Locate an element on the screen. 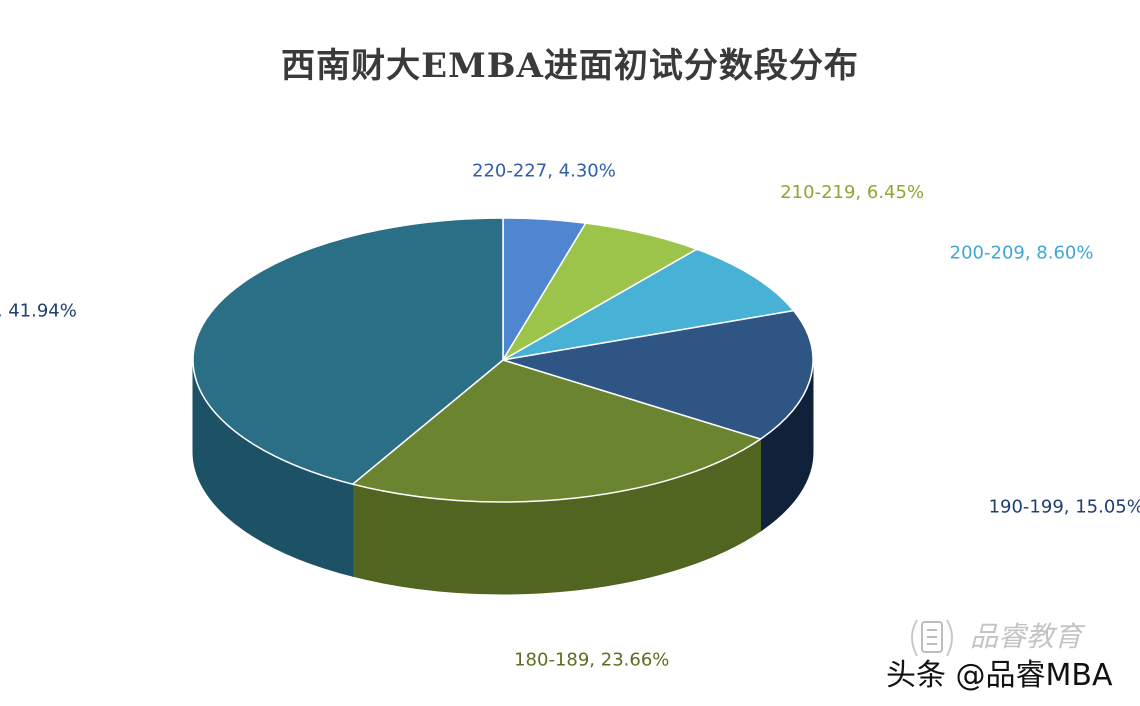 This screenshot has width=1140, height=706. watermark-logo-text: 品睿教育 is located at coordinates (1028, 636).